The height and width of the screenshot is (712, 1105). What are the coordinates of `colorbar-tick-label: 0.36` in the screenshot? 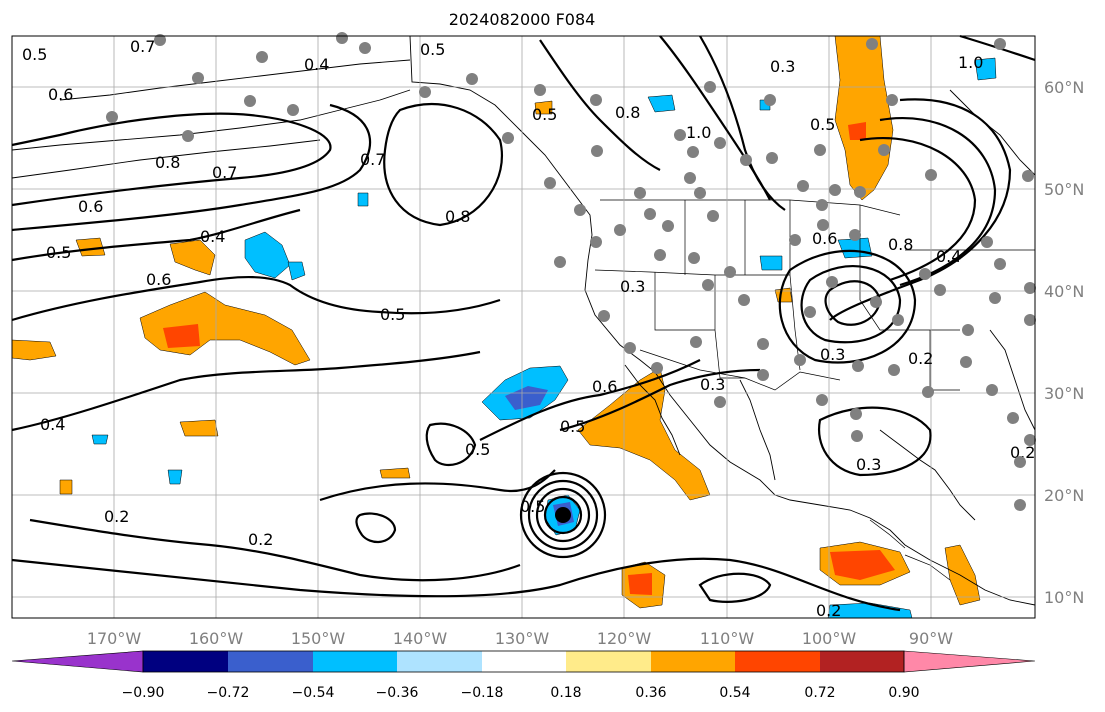 It's located at (650, 693).